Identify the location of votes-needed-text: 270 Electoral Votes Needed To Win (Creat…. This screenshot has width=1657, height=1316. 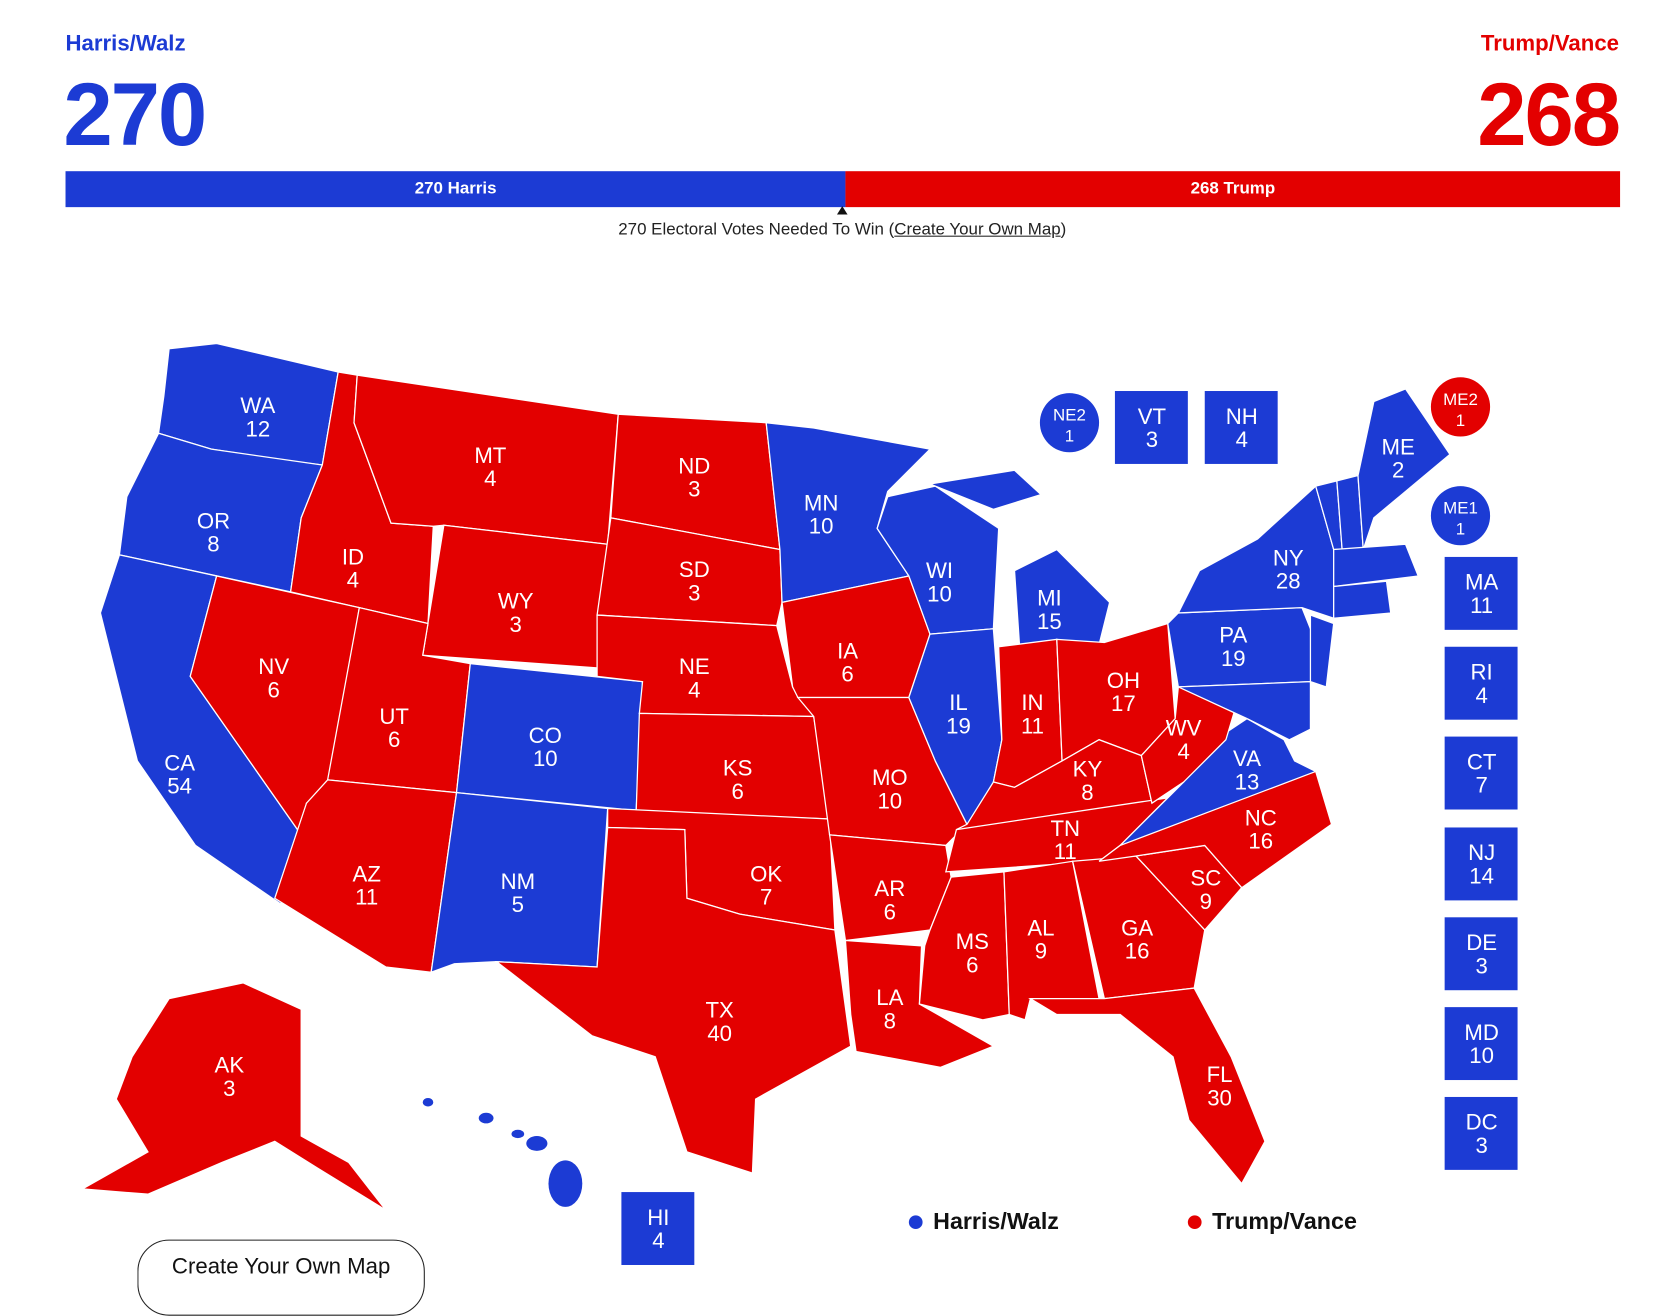
(828, 230).